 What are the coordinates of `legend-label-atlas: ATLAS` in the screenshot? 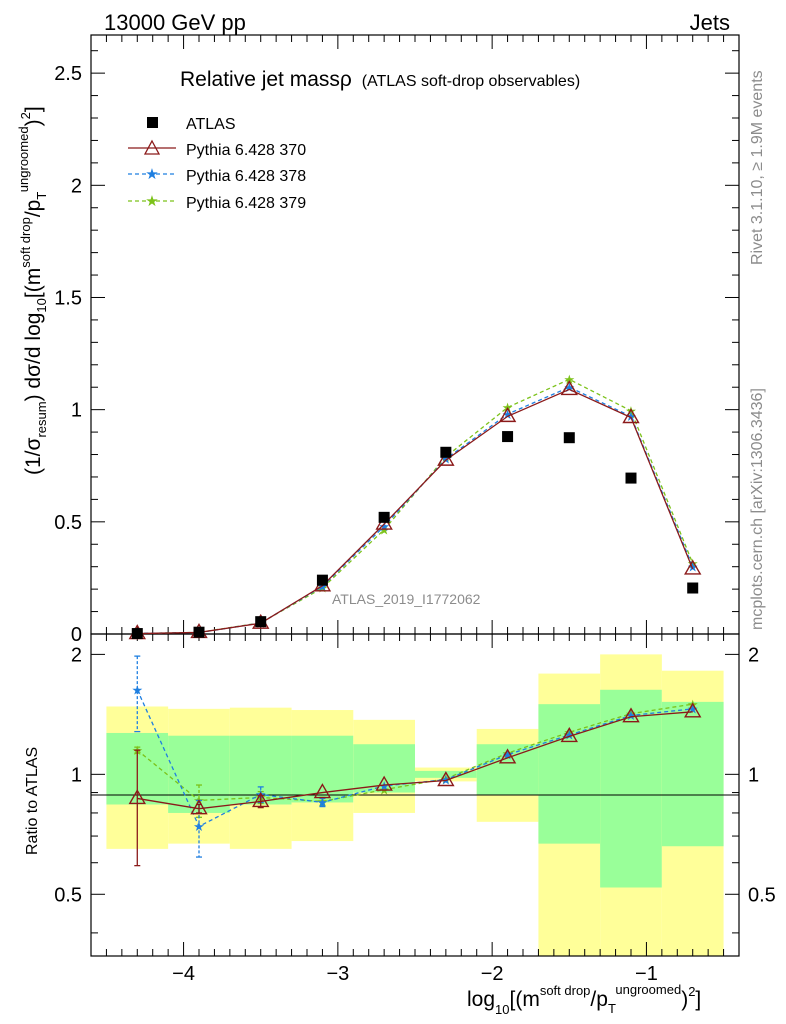 It's located at (211, 124).